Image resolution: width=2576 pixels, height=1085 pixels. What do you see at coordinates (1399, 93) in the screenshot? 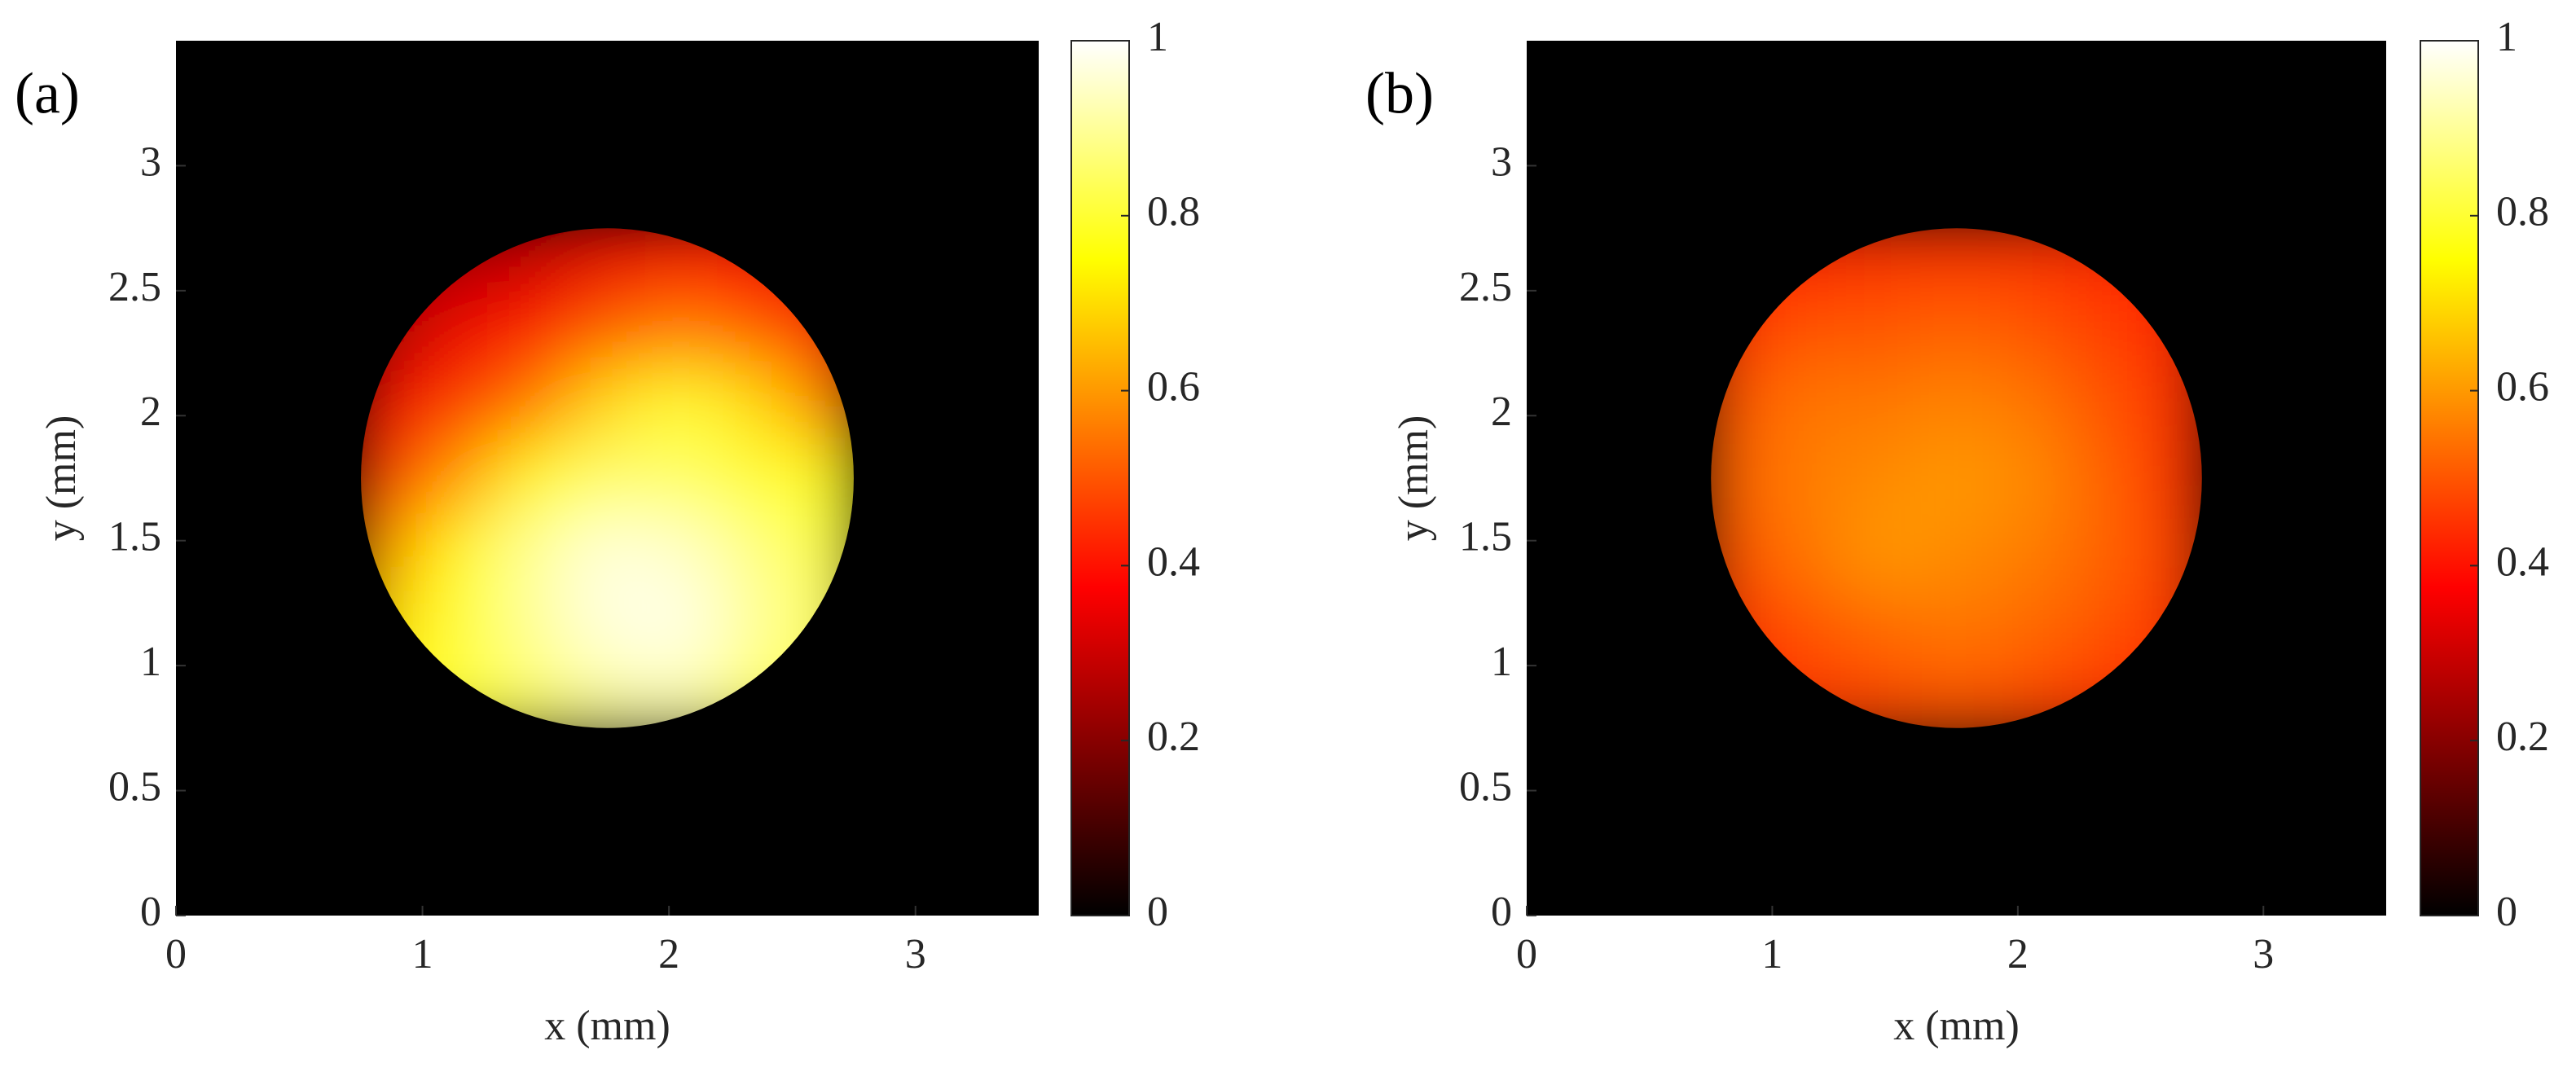
I see `panel-label: (b)` at bounding box center [1399, 93].